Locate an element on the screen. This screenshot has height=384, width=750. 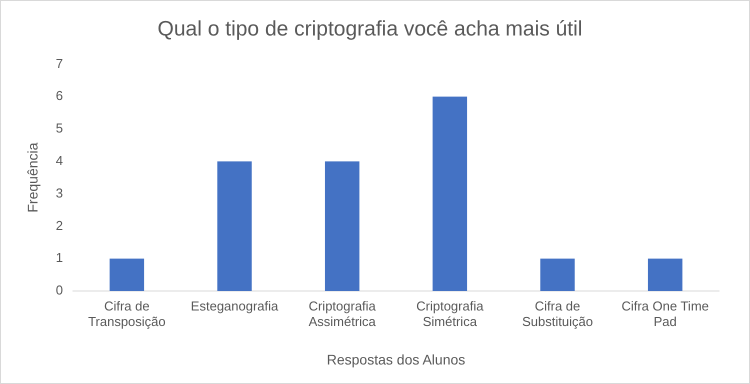
x-tick-label: Cifra One Time Pad is located at coordinates (665, 313).